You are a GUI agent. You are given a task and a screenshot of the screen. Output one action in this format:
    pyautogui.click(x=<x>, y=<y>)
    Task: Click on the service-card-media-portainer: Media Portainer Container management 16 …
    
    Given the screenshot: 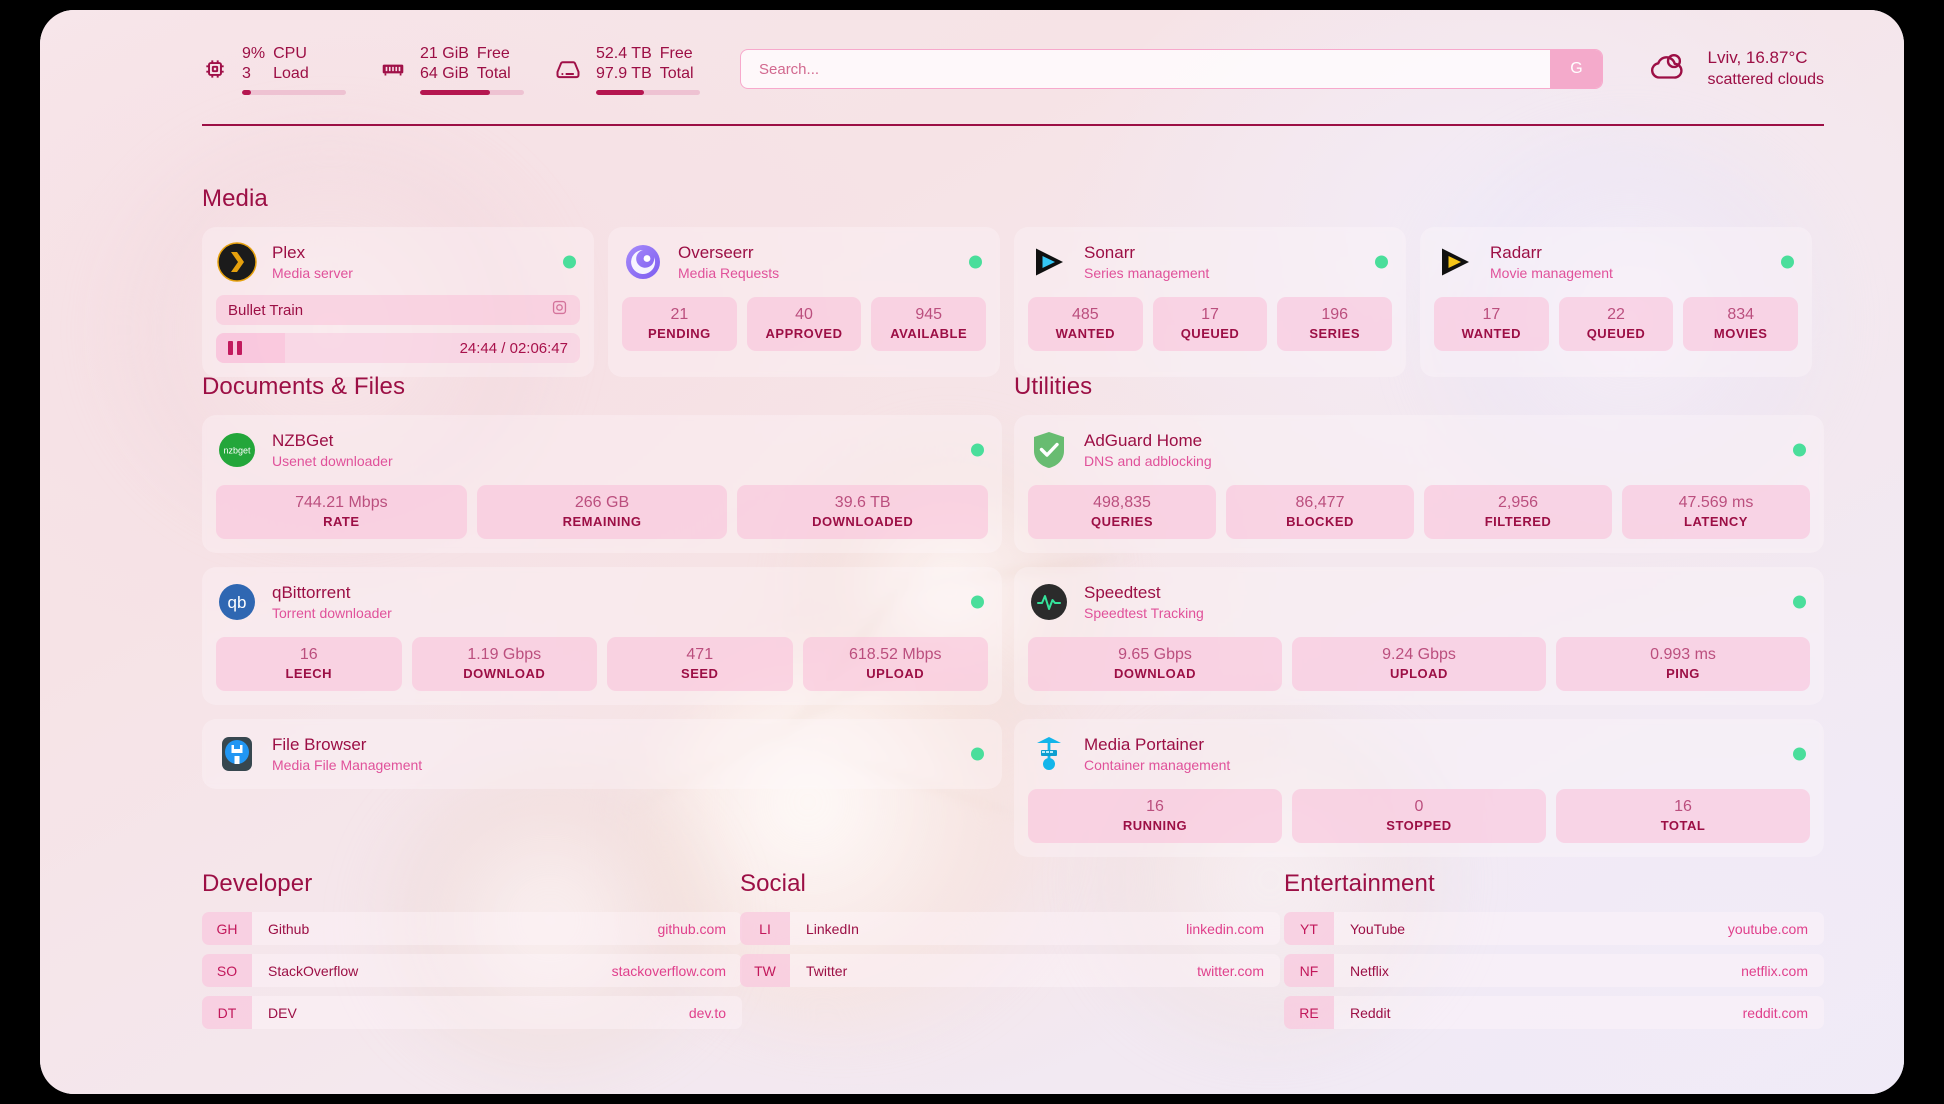 What is the action you would take?
    pyautogui.click(x=1419, y=788)
    